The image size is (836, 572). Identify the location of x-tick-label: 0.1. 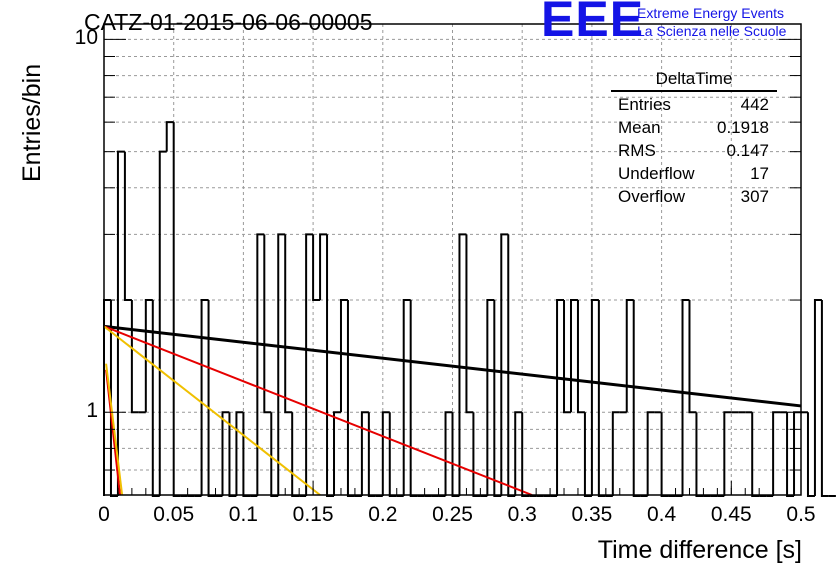
(243, 514).